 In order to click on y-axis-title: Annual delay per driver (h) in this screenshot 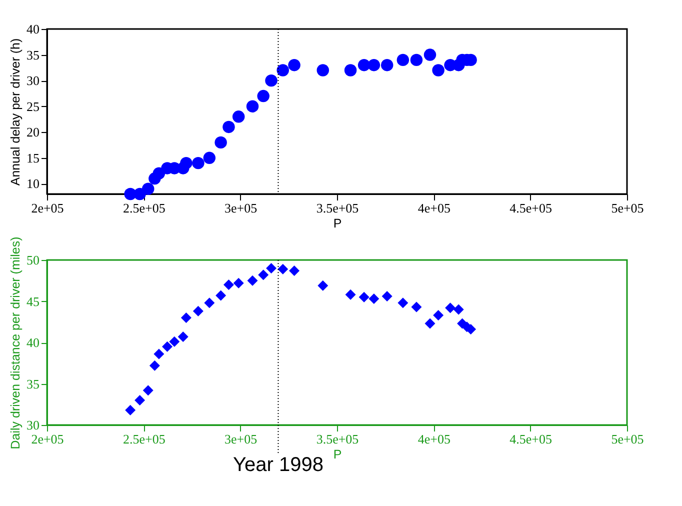, I will do `click(15, 112)`.